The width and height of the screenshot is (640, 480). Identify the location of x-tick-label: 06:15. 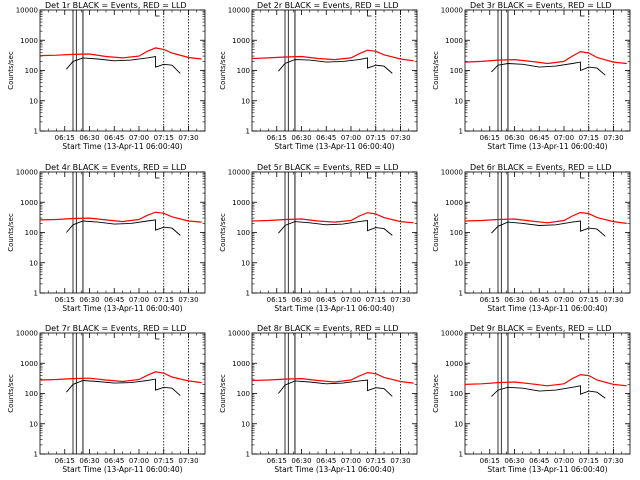
(490, 461).